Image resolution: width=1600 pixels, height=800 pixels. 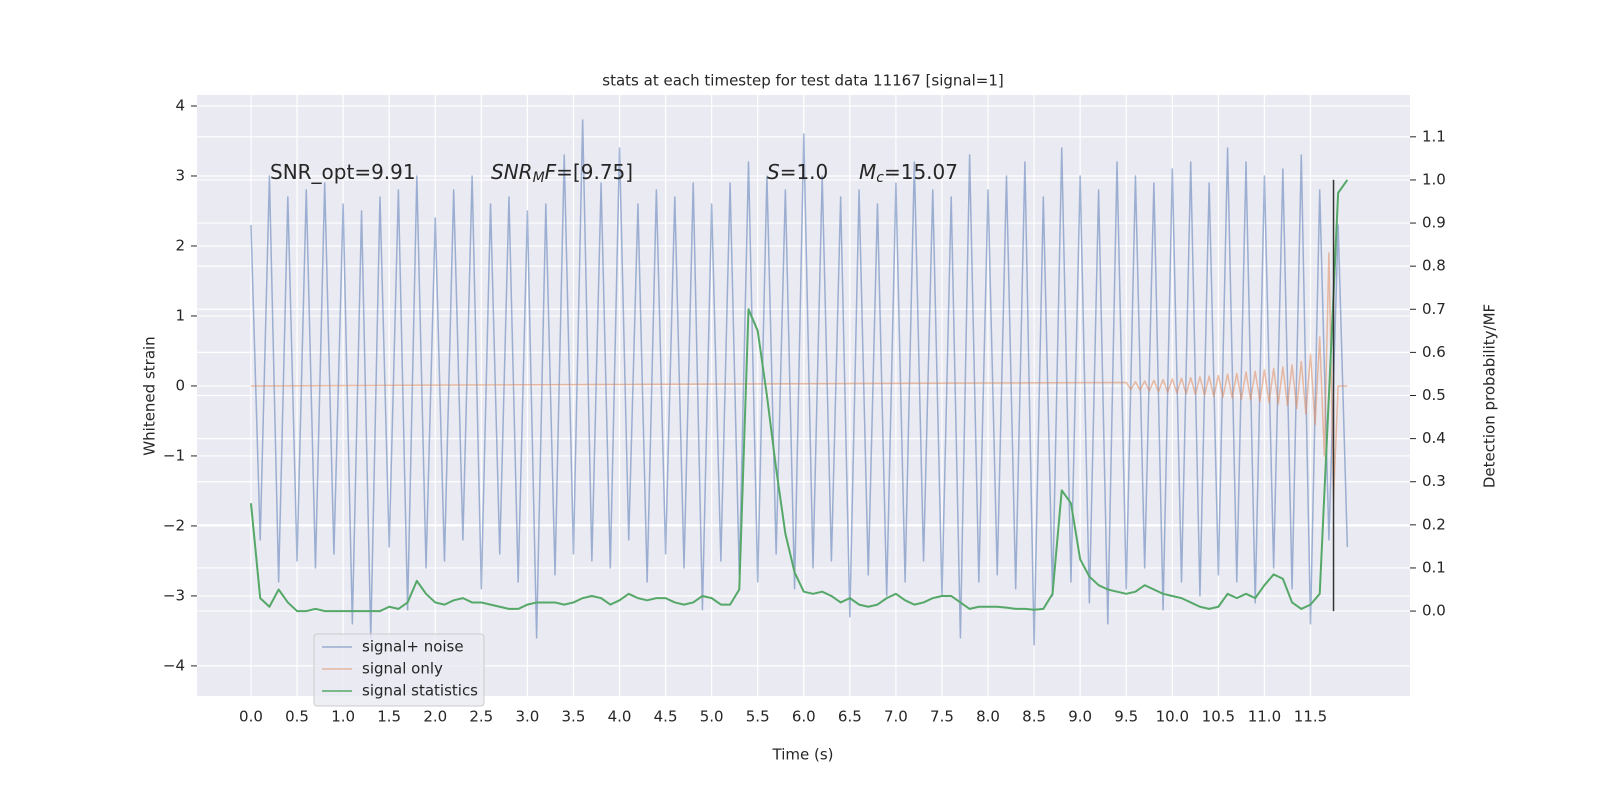 I want to click on y2-tick-label: 0.9, so click(x=1434, y=223).